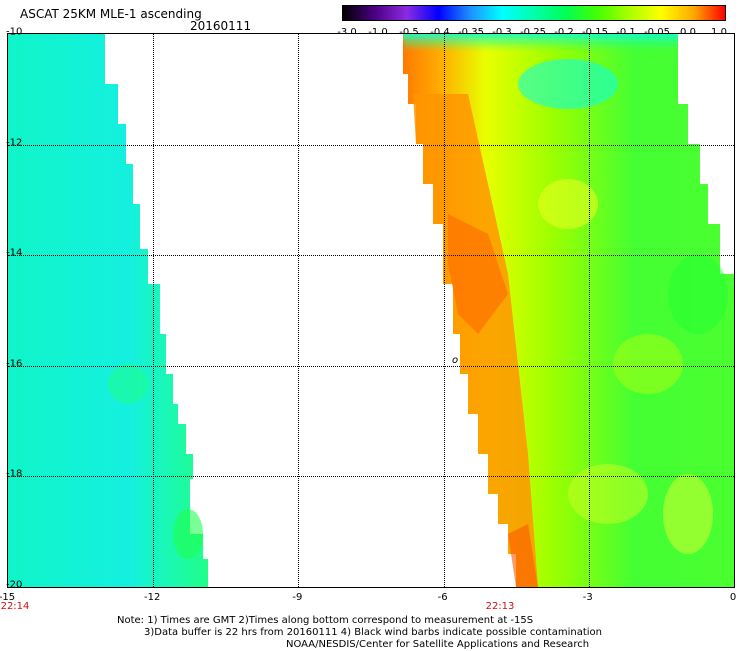 This screenshot has width=740, height=651. Describe the element at coordinates (297, 597) in the screenshot. I see `x-tick-label: -9` at that location.